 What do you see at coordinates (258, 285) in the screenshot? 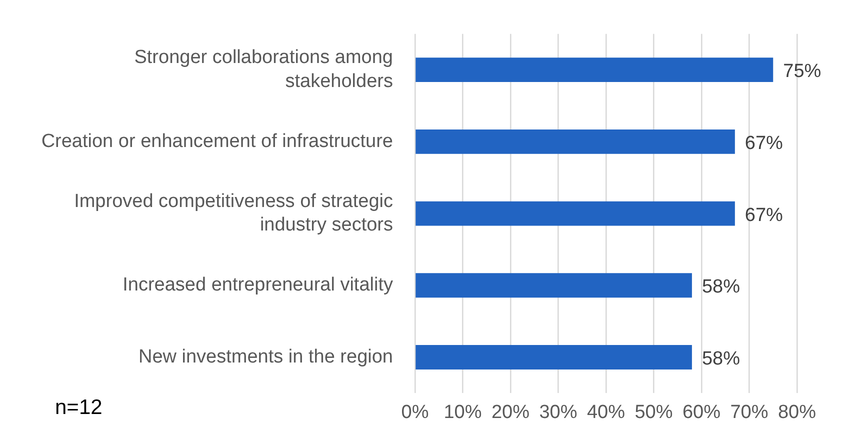
I see `y-tick-label: Increased entrepreneural vitality` at bounding box center [258, 285].